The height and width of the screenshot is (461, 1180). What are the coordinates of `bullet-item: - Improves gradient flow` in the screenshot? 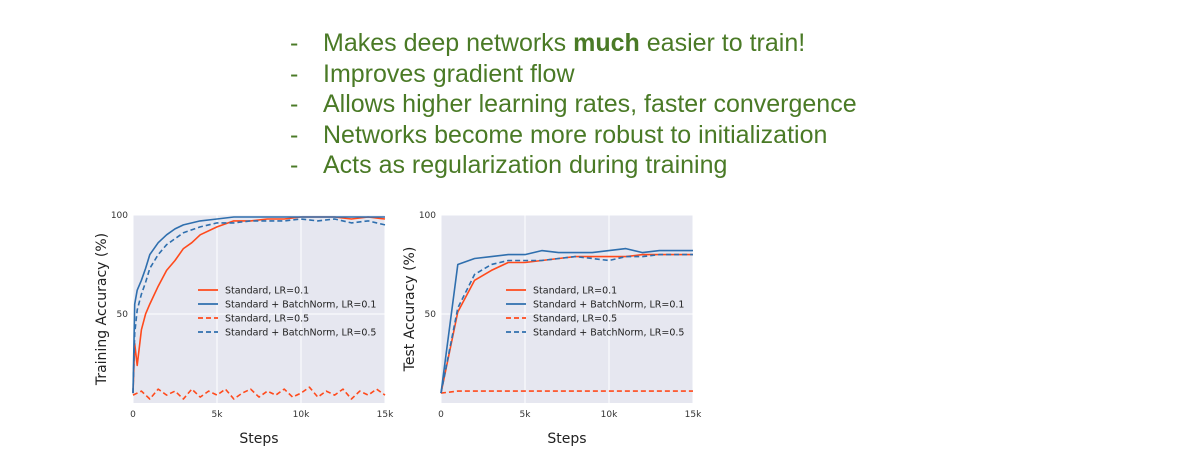 It's located at (573, 74).